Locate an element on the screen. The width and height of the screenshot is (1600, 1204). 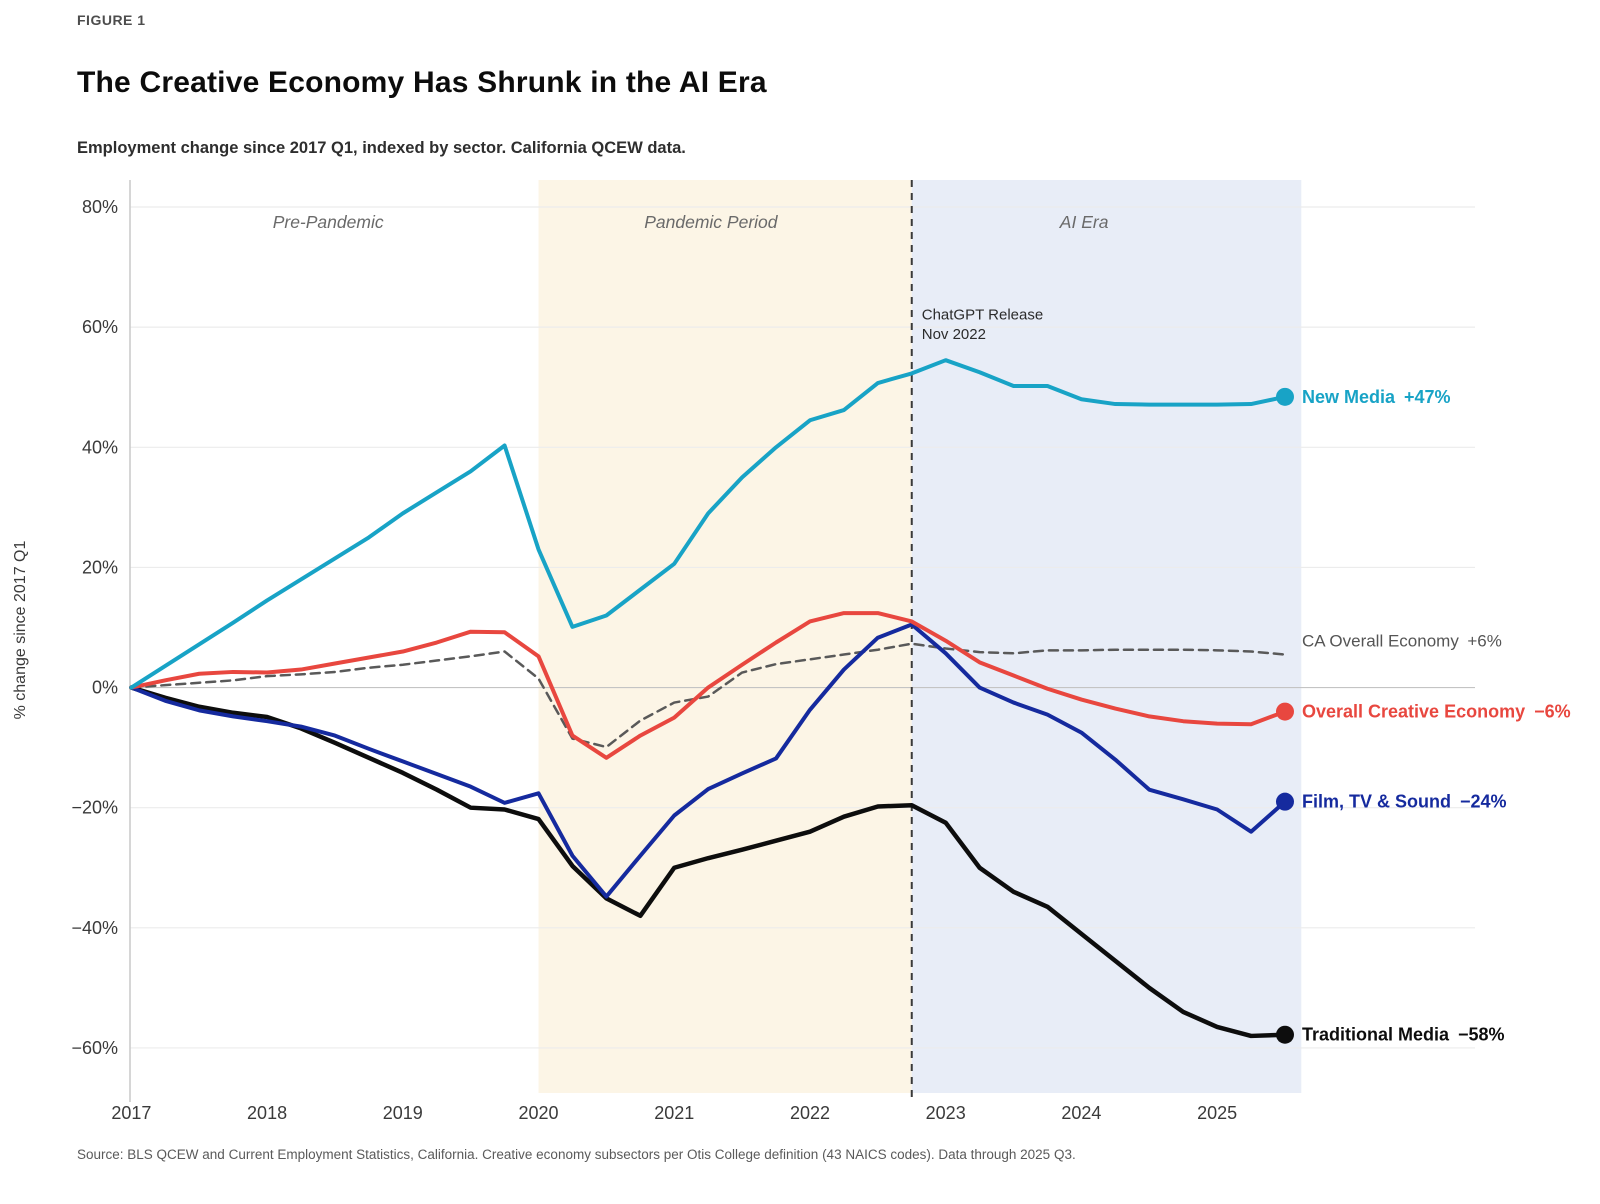
x-tick-label: 2019 is located at coordinates (403, 1113).